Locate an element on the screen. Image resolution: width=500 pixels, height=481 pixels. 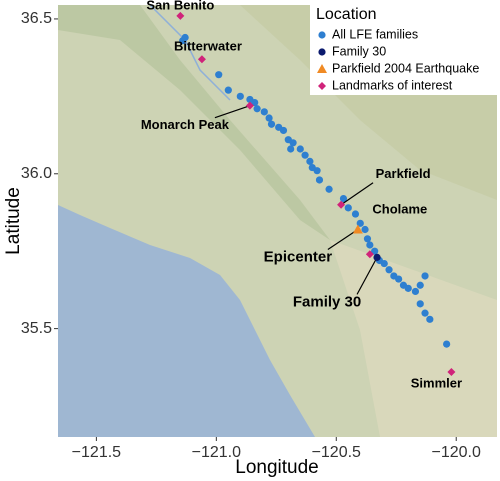
point-label: San Benito is located at coordinates (180, 6).